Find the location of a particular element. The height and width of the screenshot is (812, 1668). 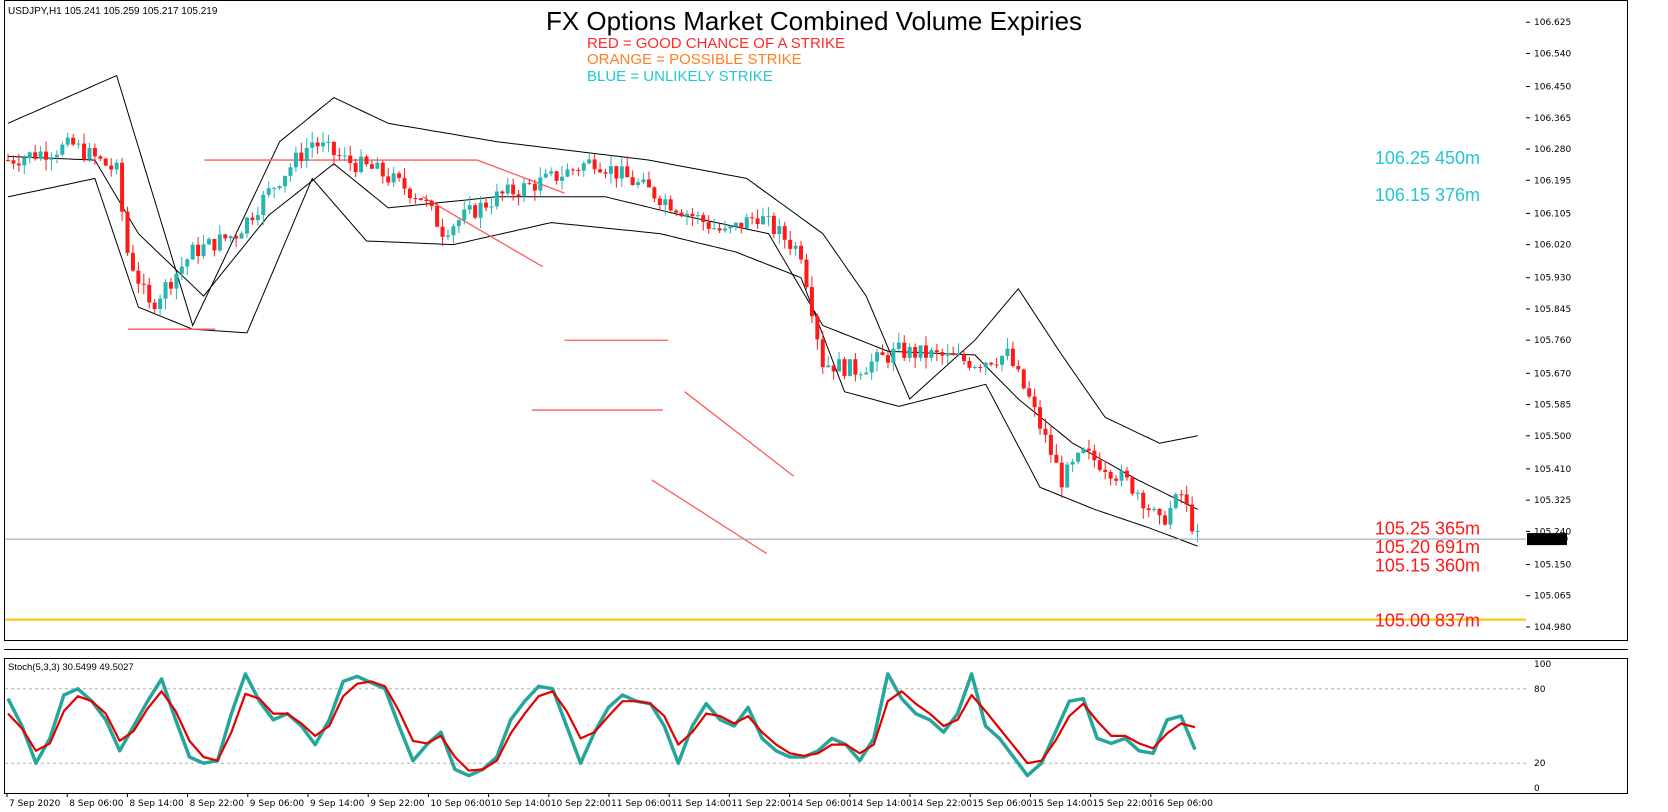

time-tick-label: 9 Sep 06:00 is located at coordinates (277, 804).